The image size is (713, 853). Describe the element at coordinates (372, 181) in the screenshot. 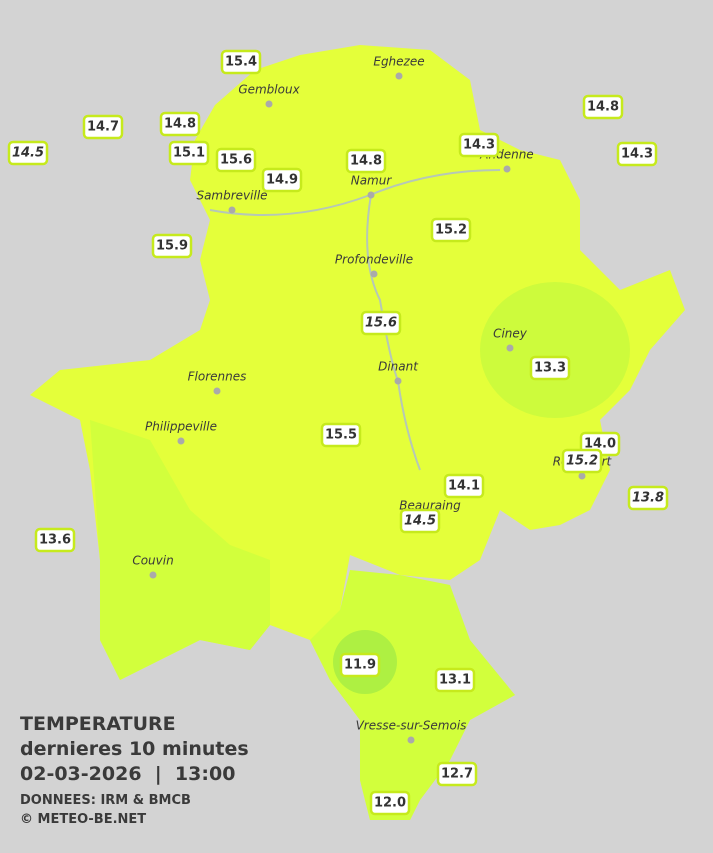

I see `city-name: Namur` at that location.